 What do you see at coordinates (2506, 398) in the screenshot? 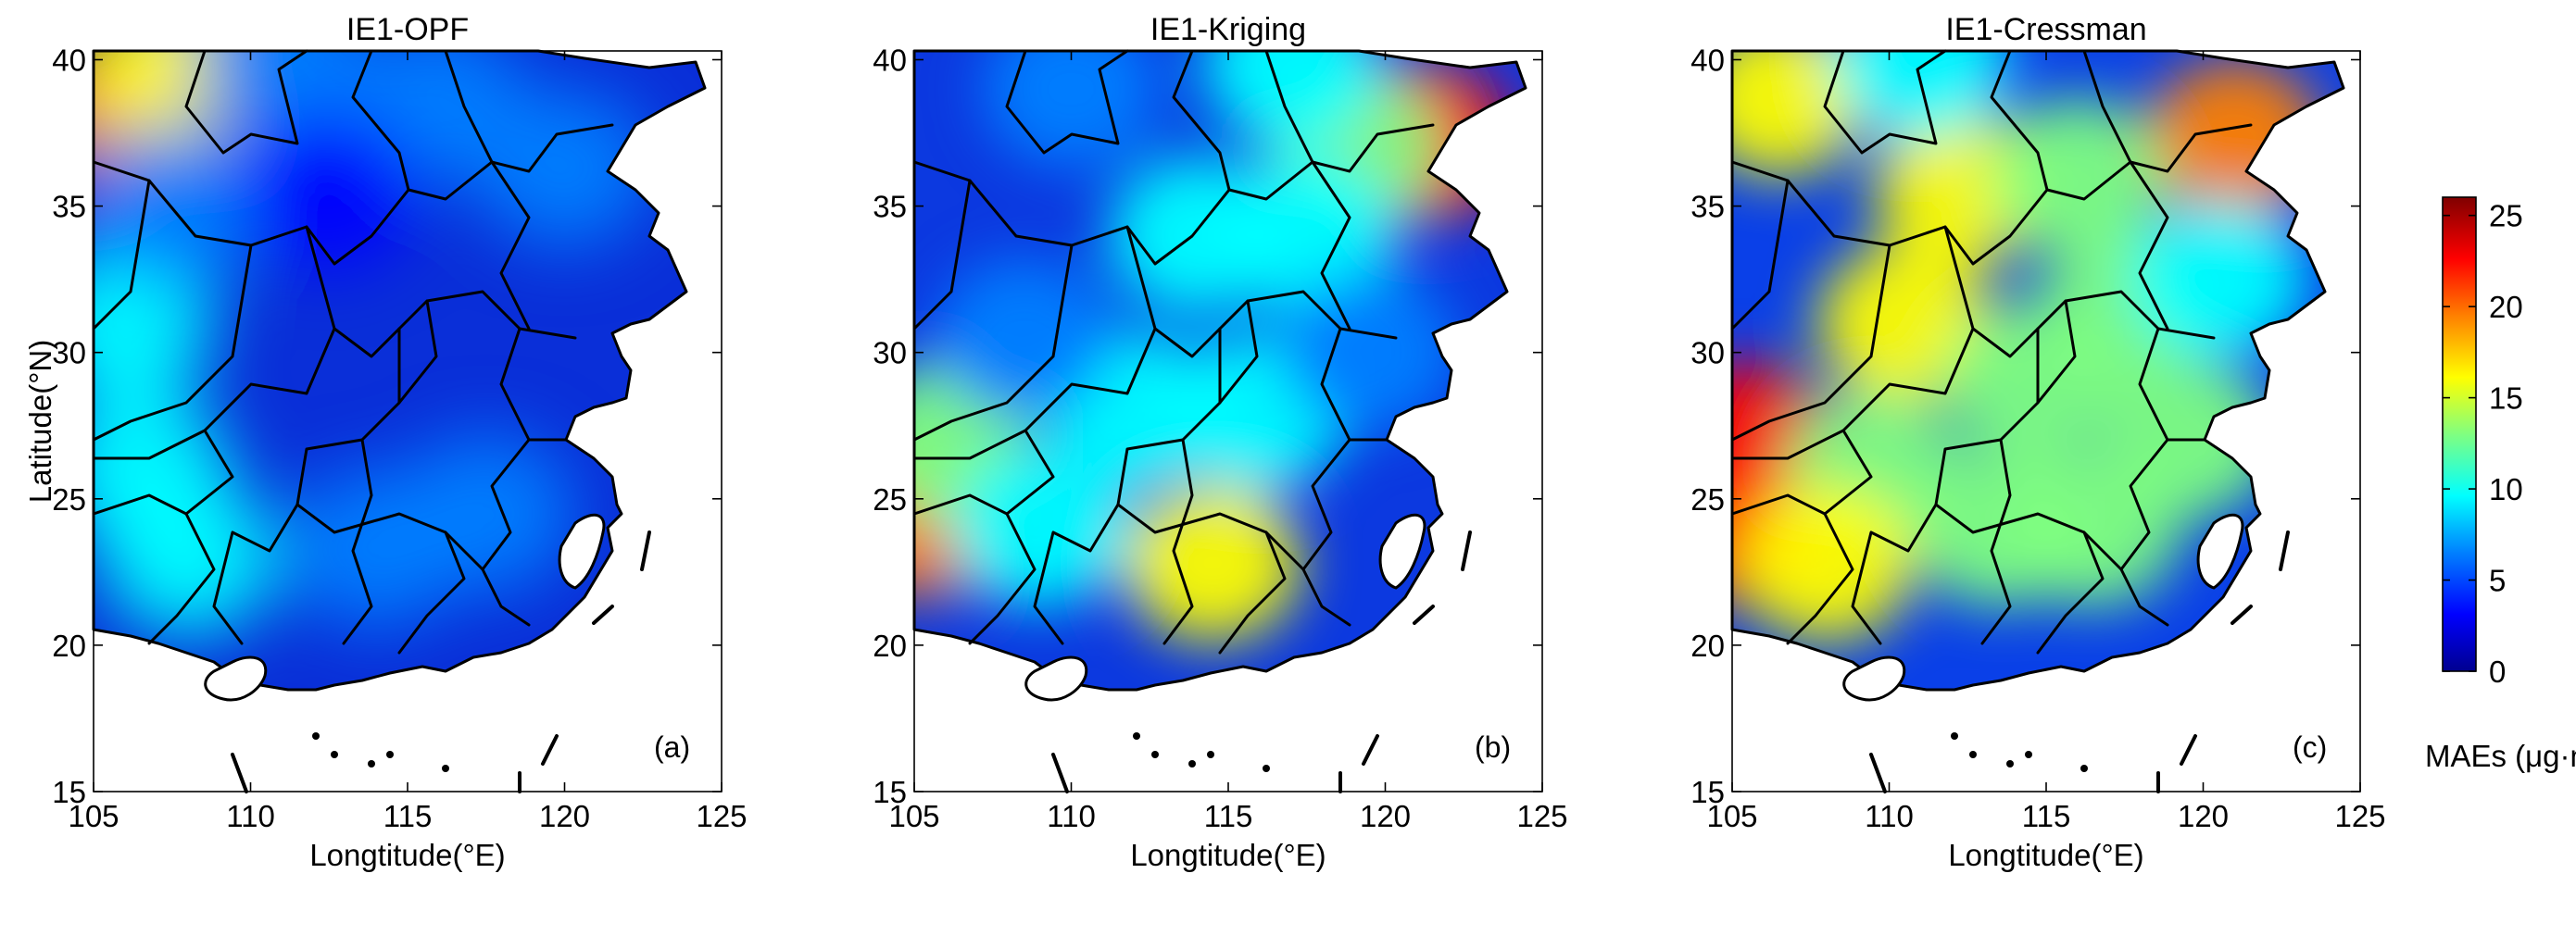
I see `colorbar-tick-label: 15` at bounding box center [2506, 398].